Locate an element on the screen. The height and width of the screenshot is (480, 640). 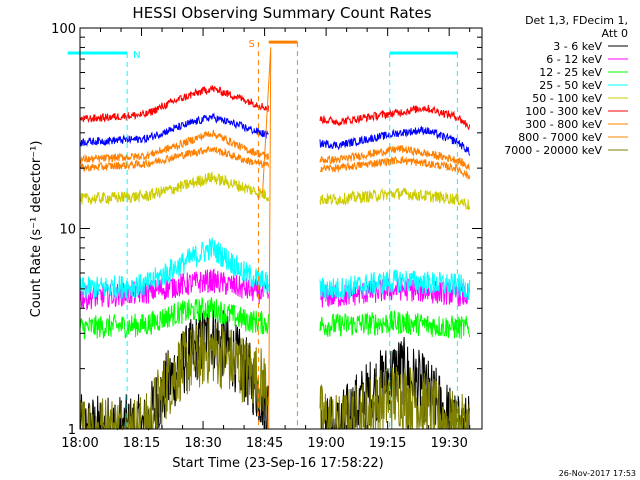
legend-item-8: 7000 - 20000 keV is located at coordinates (566, 150).